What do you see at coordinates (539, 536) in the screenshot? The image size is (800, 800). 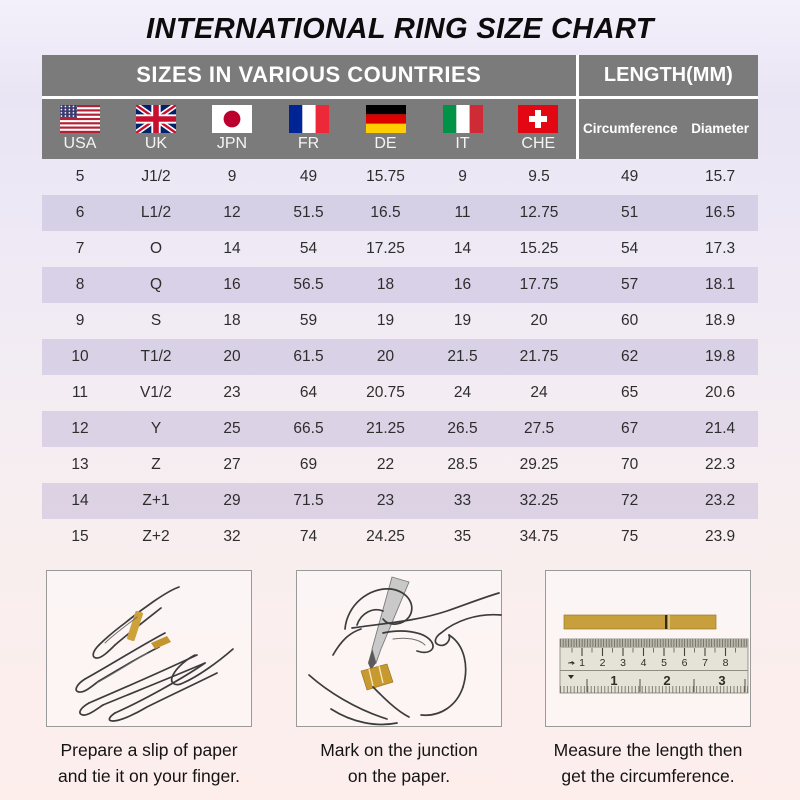 I see `ring-size-cell: 34.75` at bounding box center [539, 536].